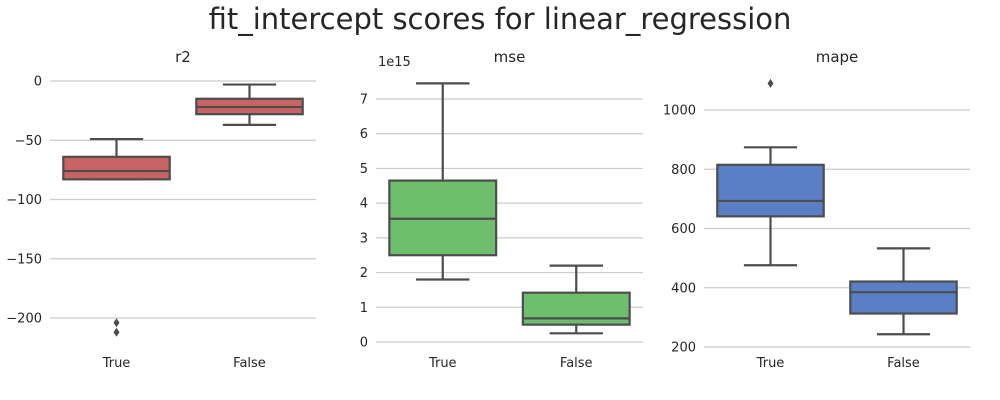 Image resolution: width=1000 pixels, height=400 pixels. I want to click on mse-offset-label: 1e15, so click(394, 62).